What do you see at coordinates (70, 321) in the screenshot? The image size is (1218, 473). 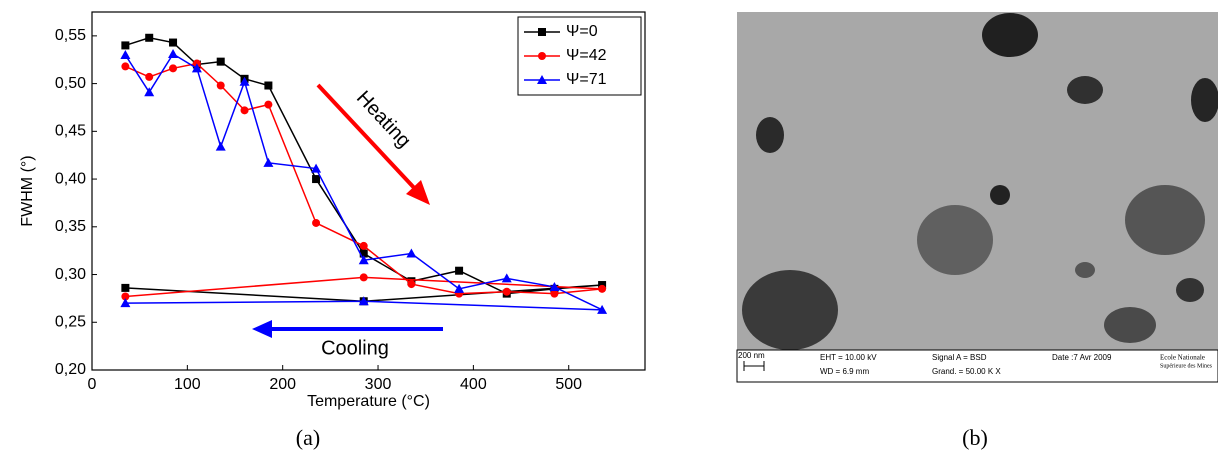 I see `y-tick-label: 0,25` at bounding box center [70, 321].